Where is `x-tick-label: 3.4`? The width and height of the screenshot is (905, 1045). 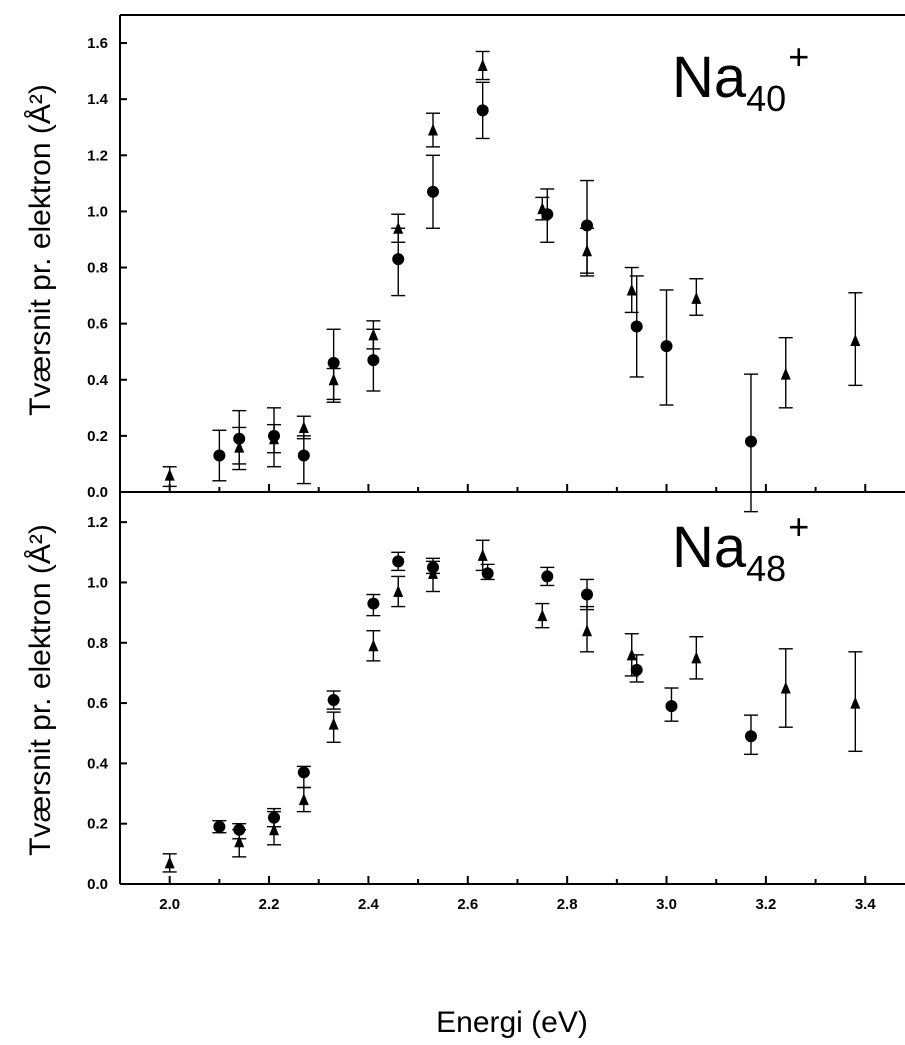
x-tick-label: 3.4 is located at coordinates (866, 904).